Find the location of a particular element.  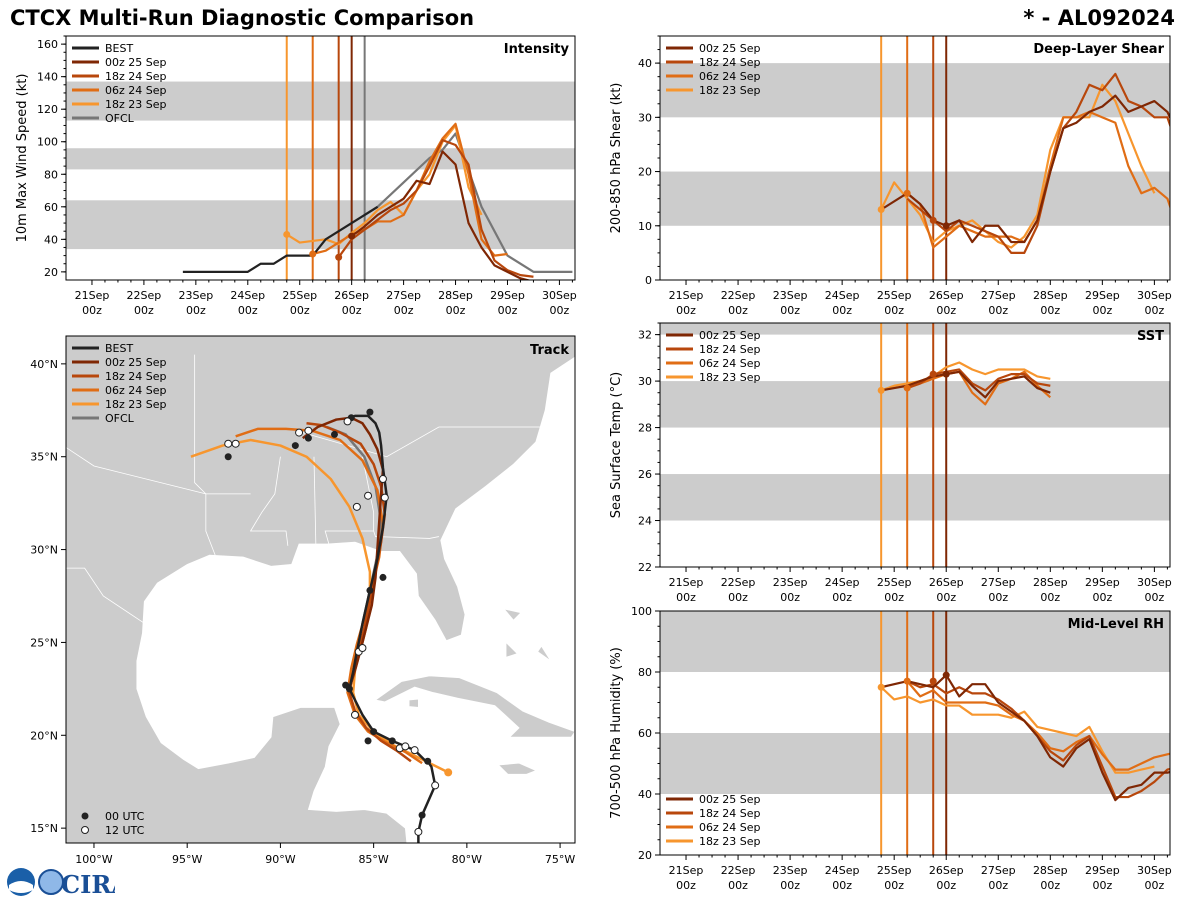

rh-ytick-label: 100 is located at coordinates (641, 611).